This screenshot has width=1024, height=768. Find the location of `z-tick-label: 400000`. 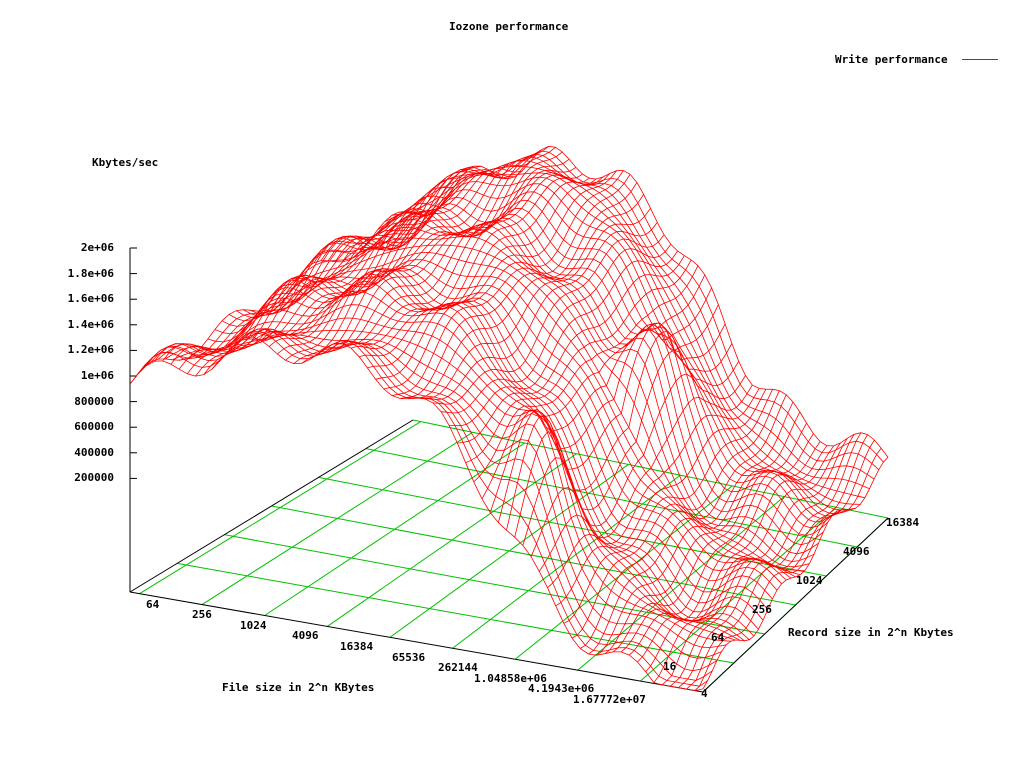

z-tick-label: 400000 is located at coordinates (94, 452).